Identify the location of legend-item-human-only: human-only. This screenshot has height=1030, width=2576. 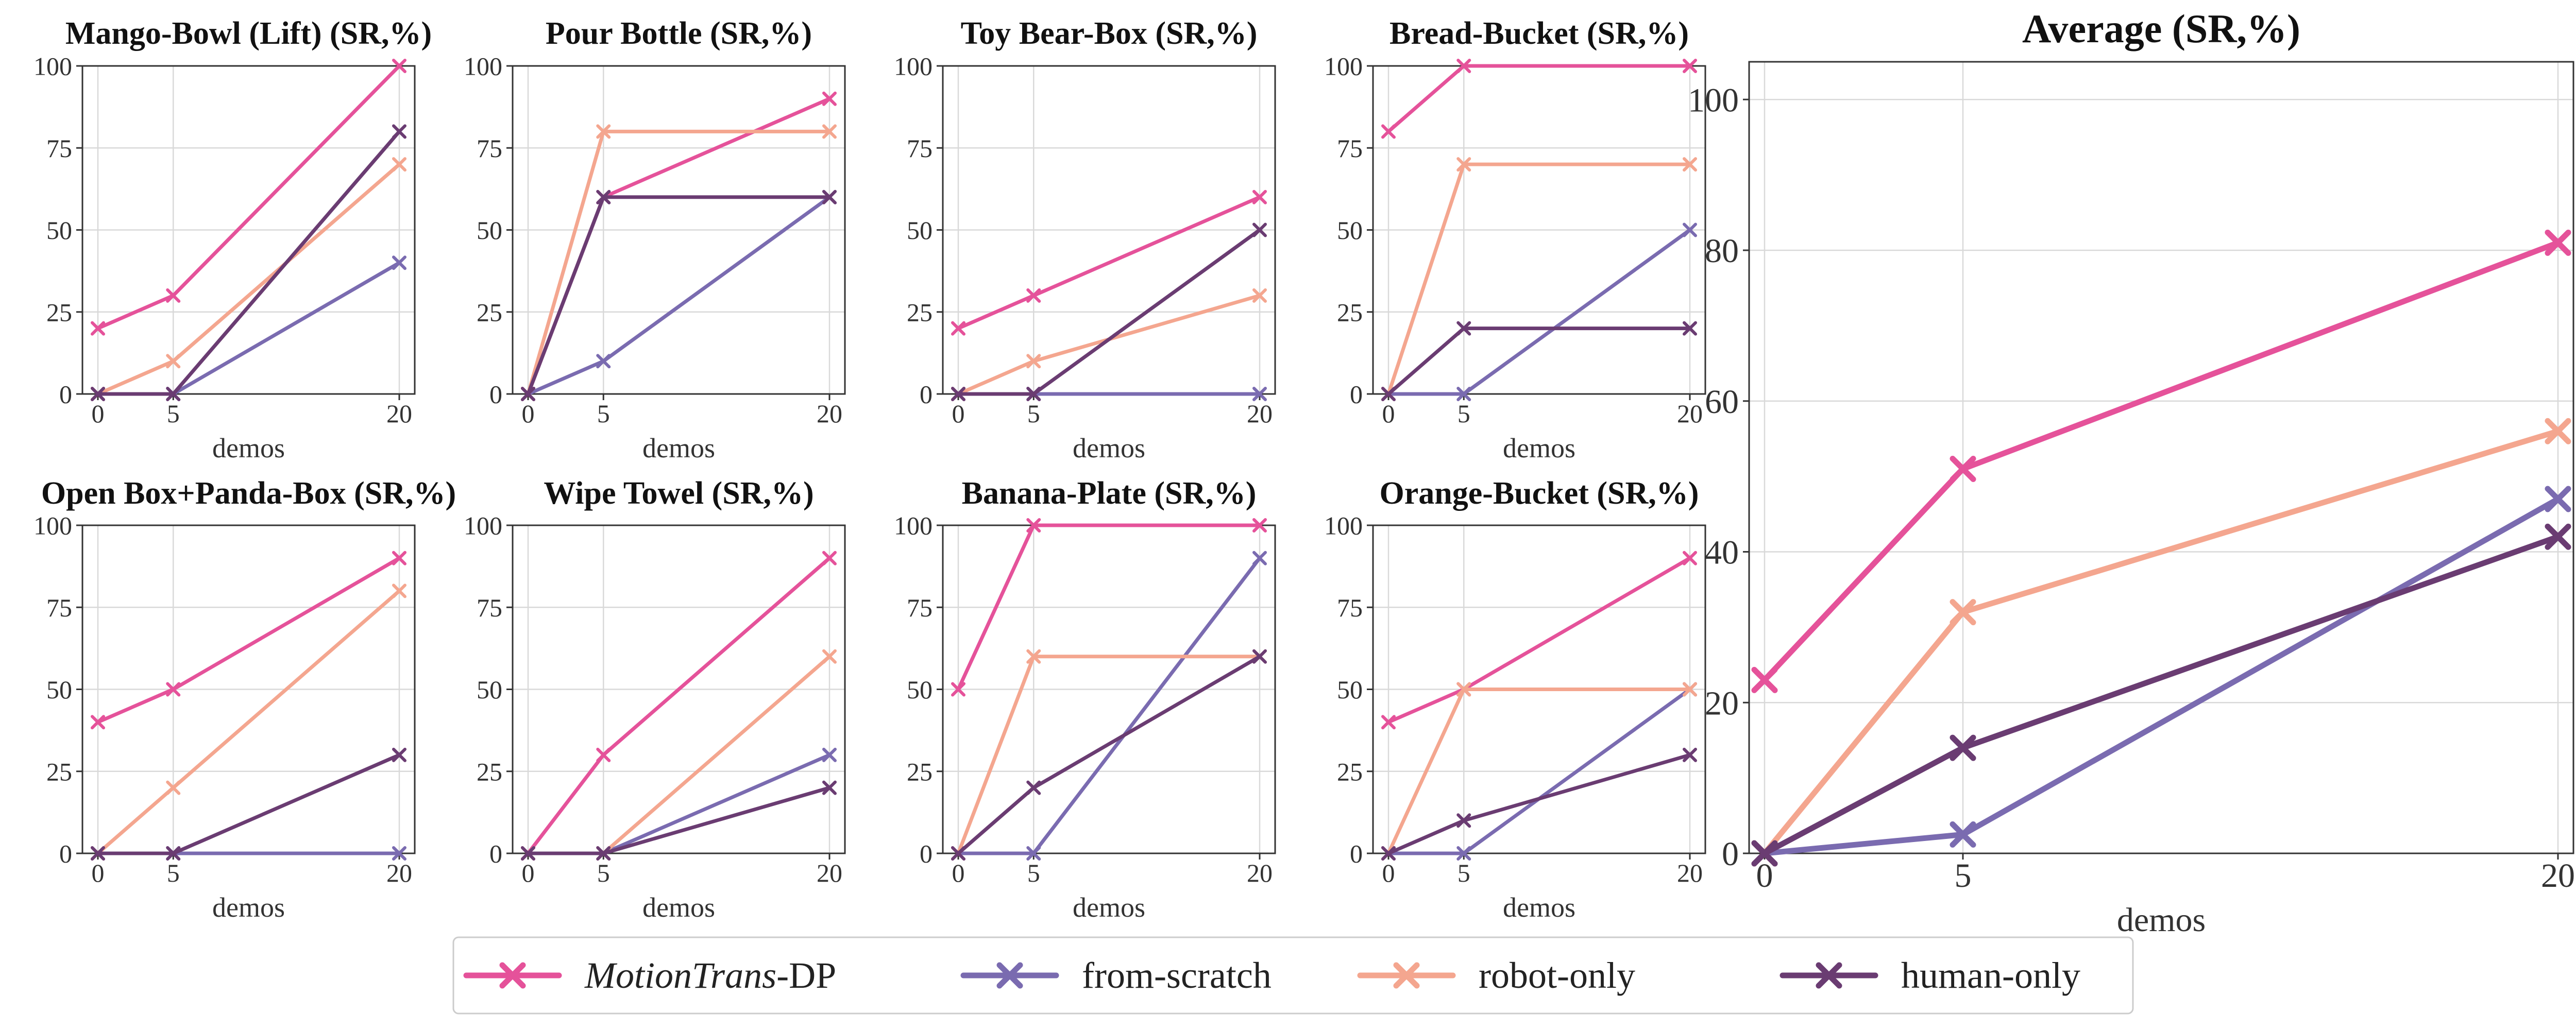
(1930, 975).